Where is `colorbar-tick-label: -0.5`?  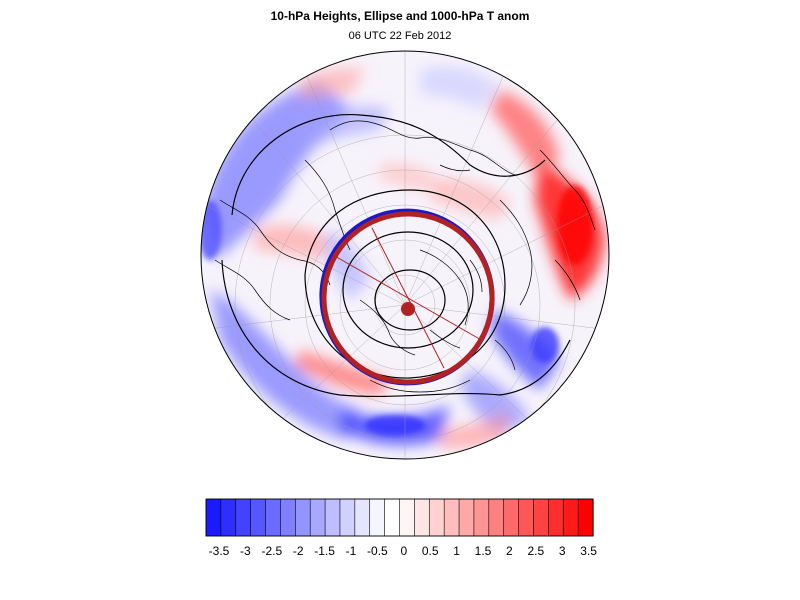
colorbar-tick-label: -0.5 is located at coordinates (377, 551).